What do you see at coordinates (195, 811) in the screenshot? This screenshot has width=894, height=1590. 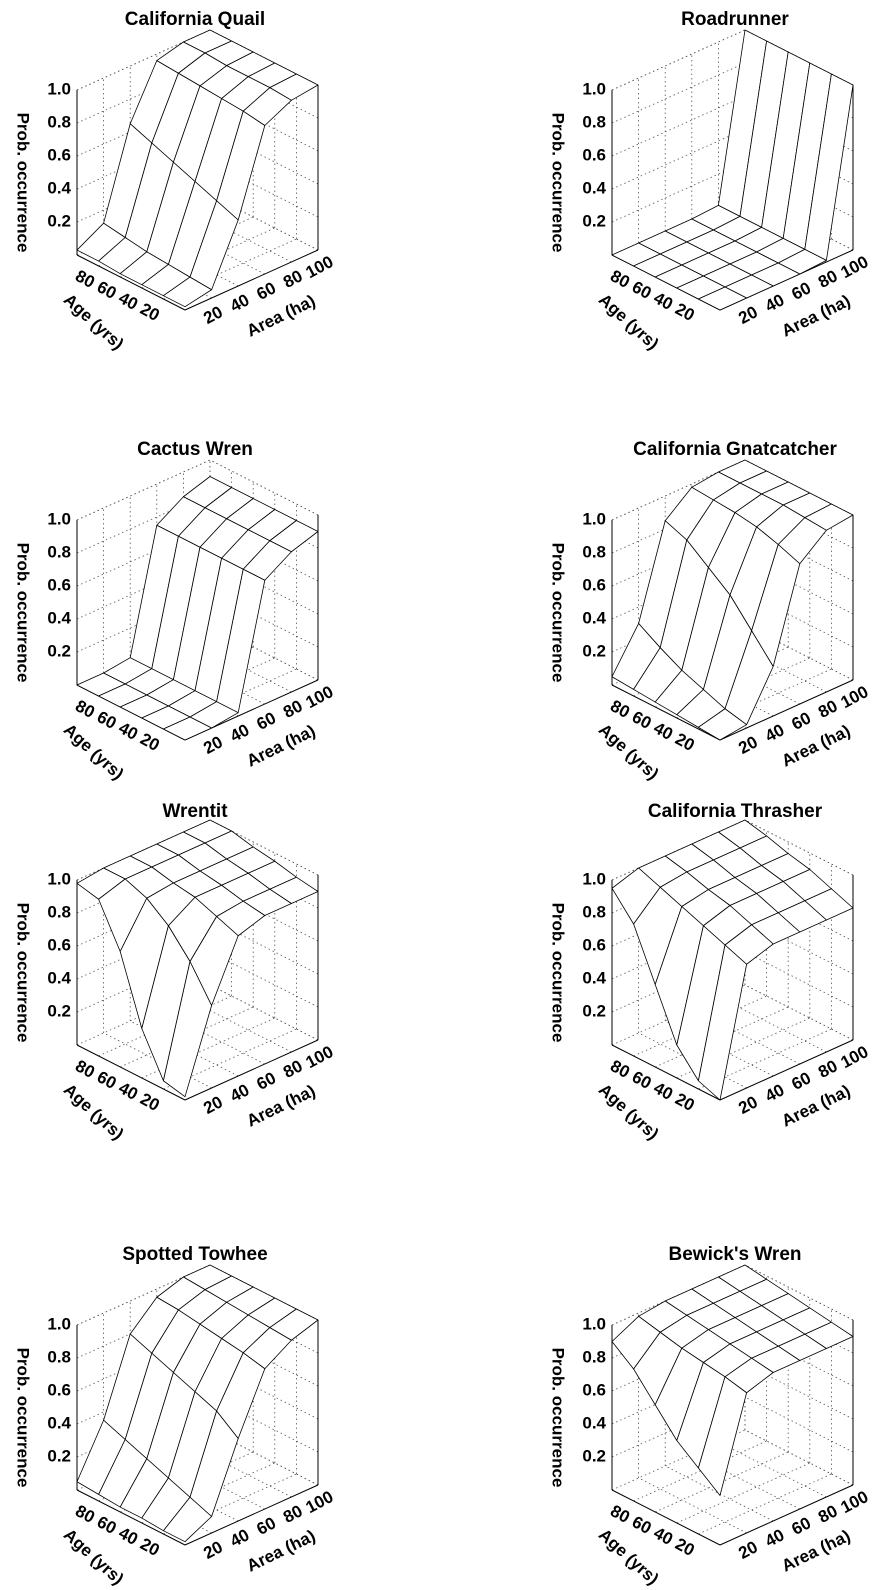 I see `chart-title: Wrentit` at bounding box center [195, 811].